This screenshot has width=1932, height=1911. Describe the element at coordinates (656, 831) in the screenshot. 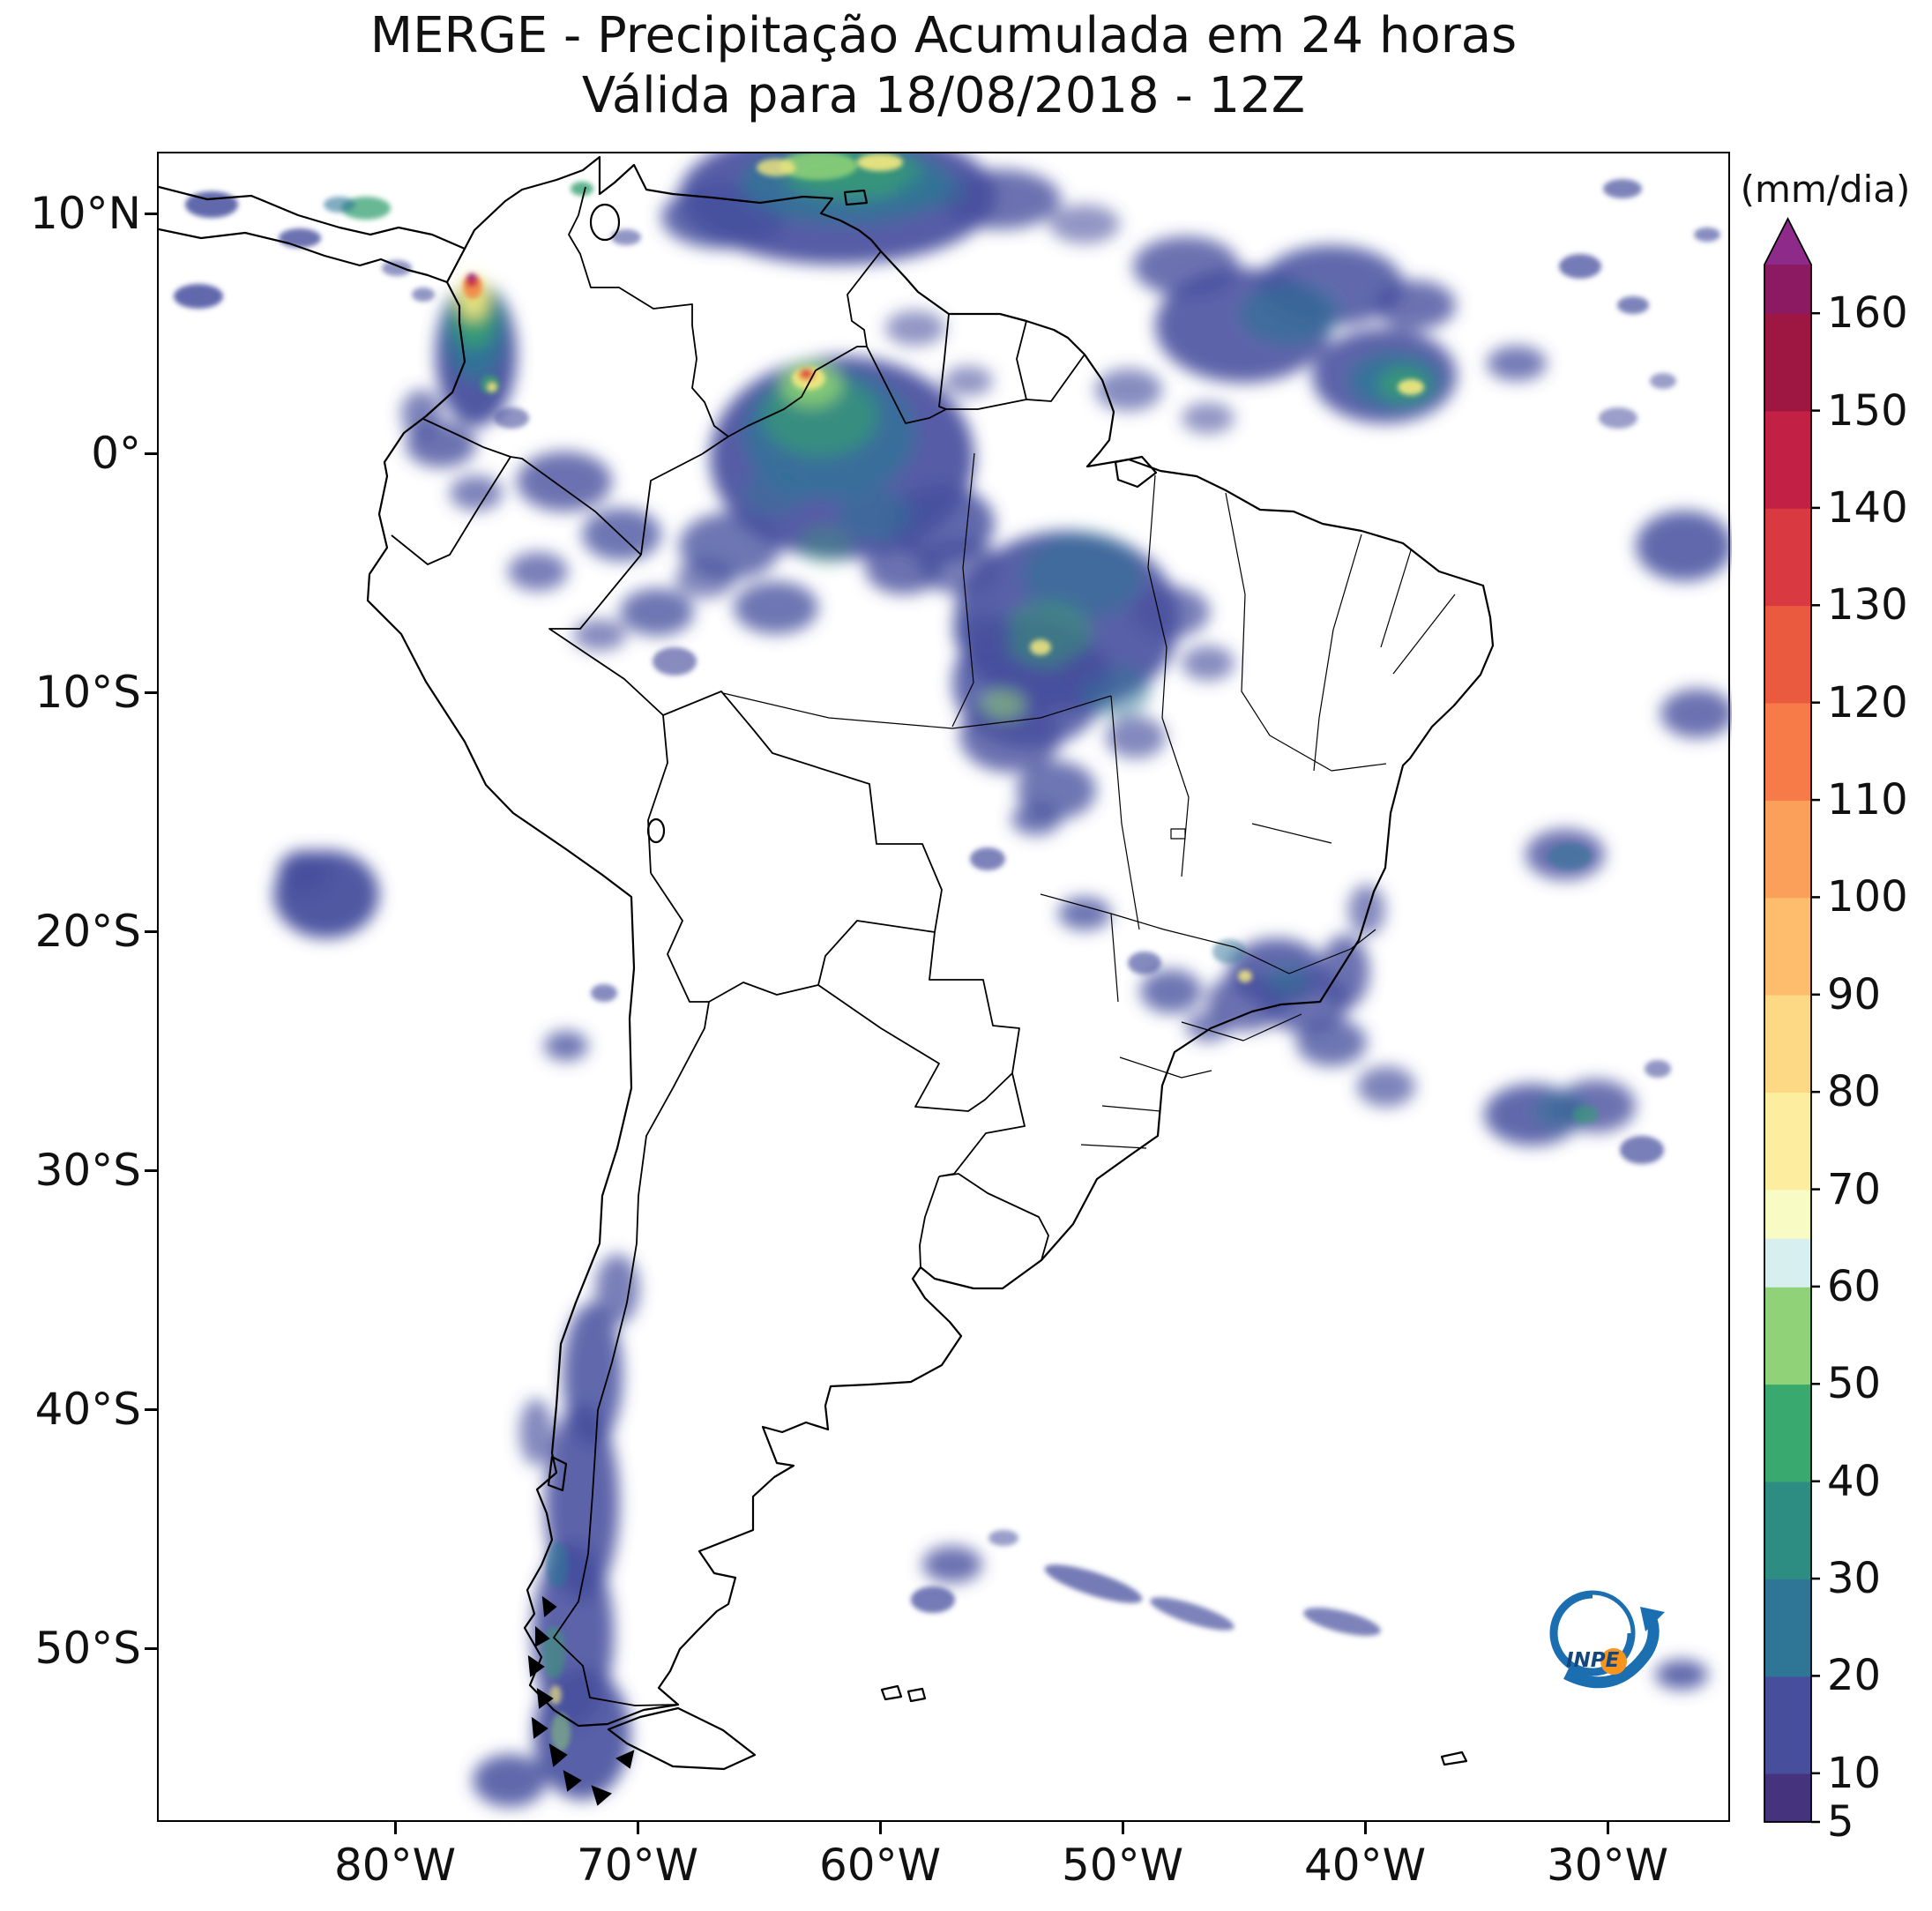

I see `lake-titicaca` at that location.